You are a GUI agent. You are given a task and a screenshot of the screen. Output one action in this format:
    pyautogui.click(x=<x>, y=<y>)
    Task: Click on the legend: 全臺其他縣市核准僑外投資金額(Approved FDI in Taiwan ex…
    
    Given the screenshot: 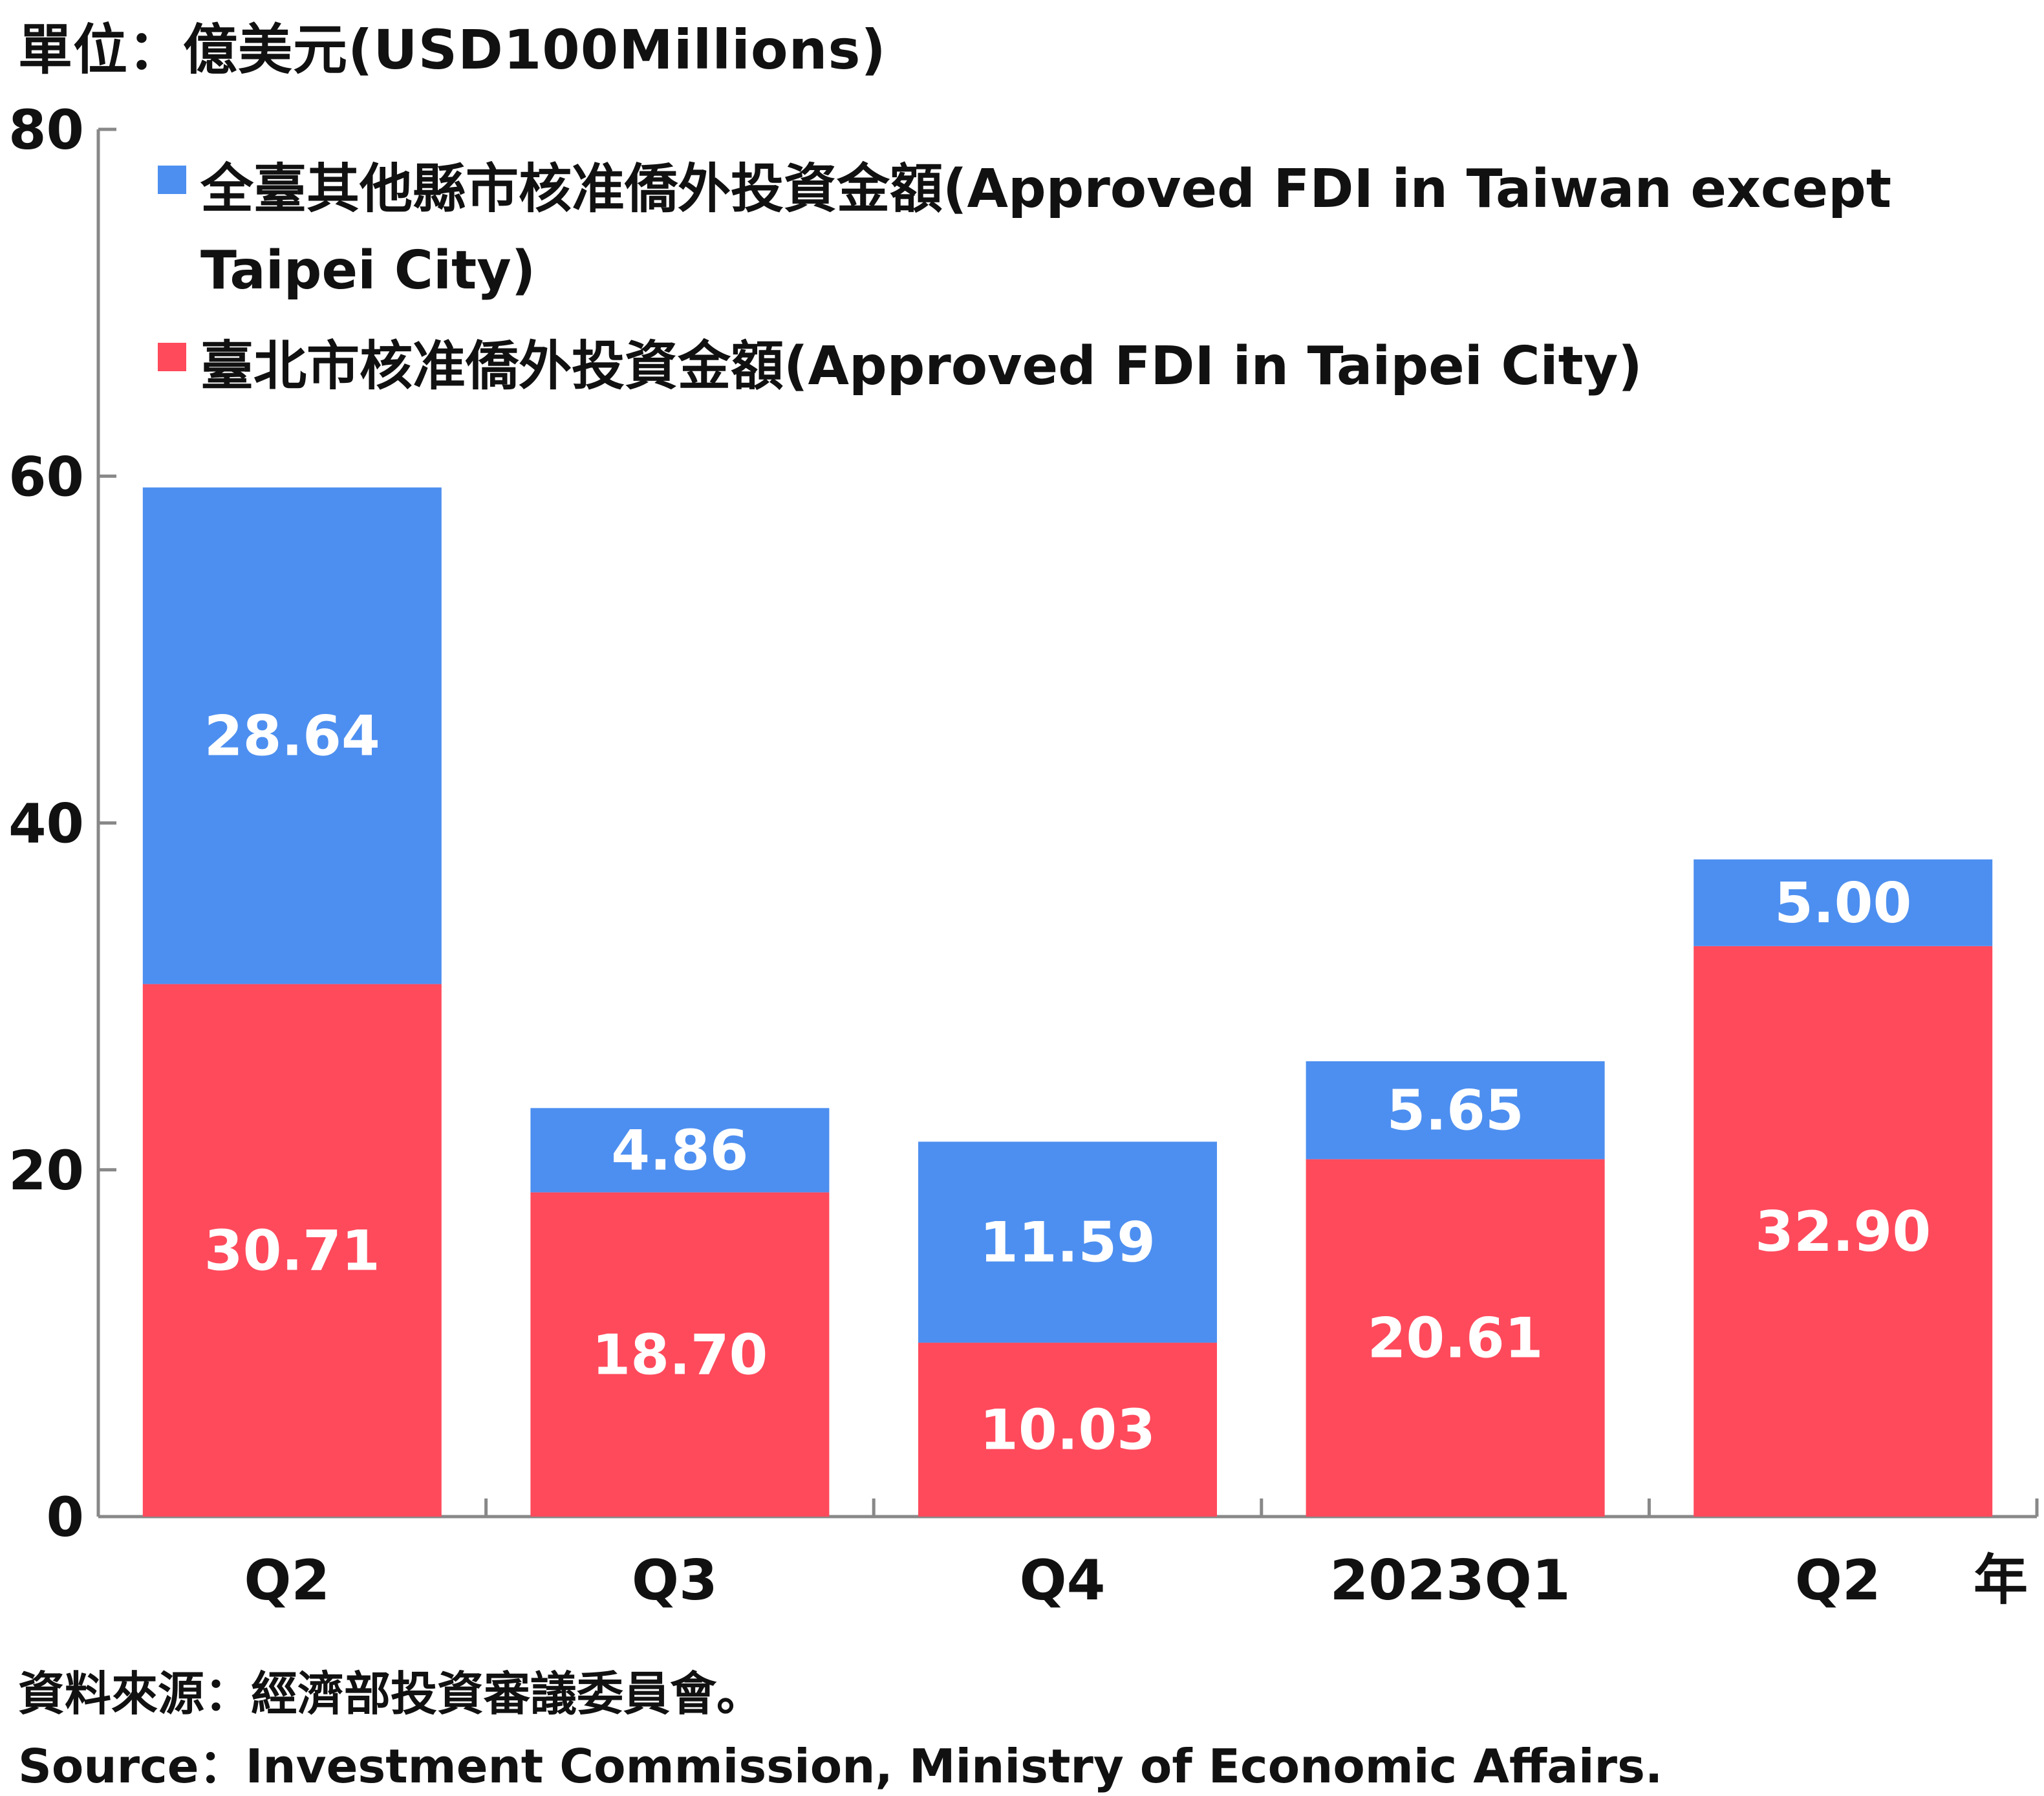 What is the action you would take?
    pyautogui.click(x=1063, y=285)
    